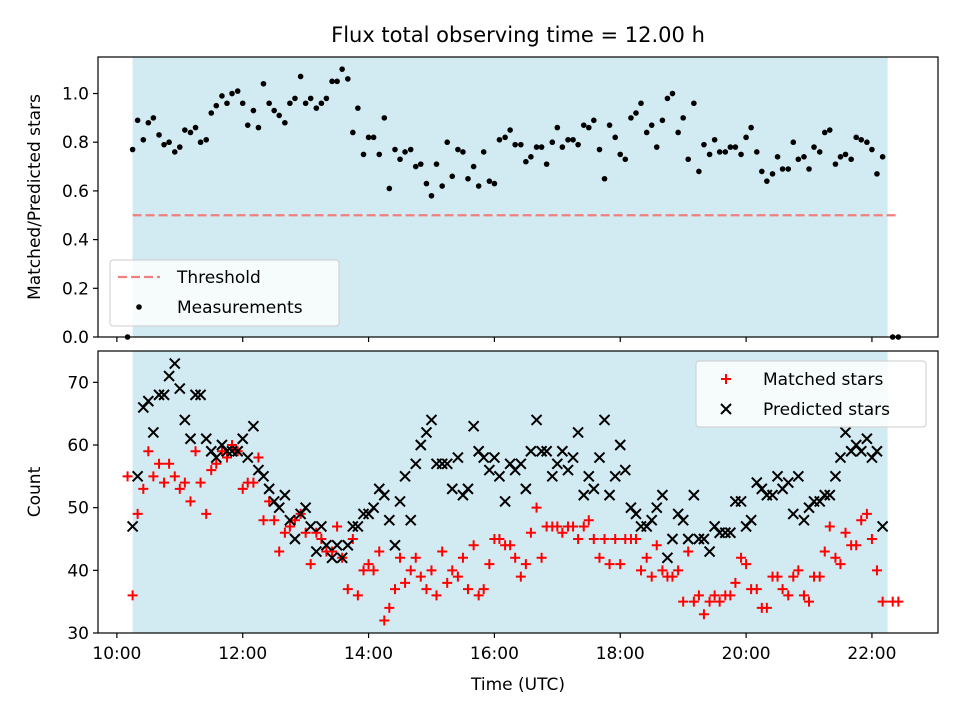 The image size is (960, 720). I want to click on x-tick-label: 14:00, so click(368, 654).